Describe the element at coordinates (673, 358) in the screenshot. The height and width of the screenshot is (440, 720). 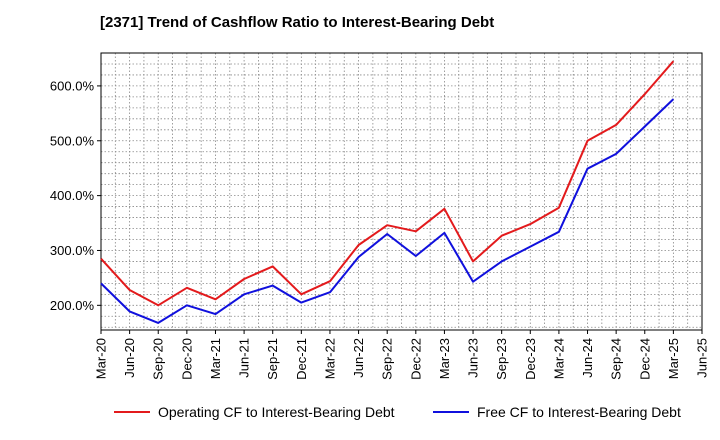
I see `x-tick-label: Mar-25` at that location.